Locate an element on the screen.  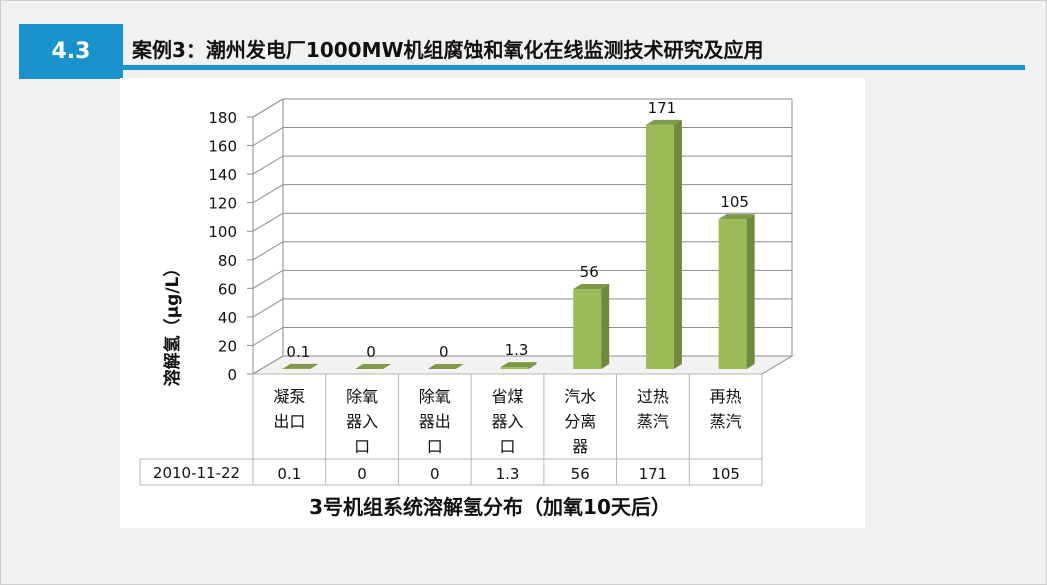
y-tick-label: 160 is located at coordinates (222, 147).